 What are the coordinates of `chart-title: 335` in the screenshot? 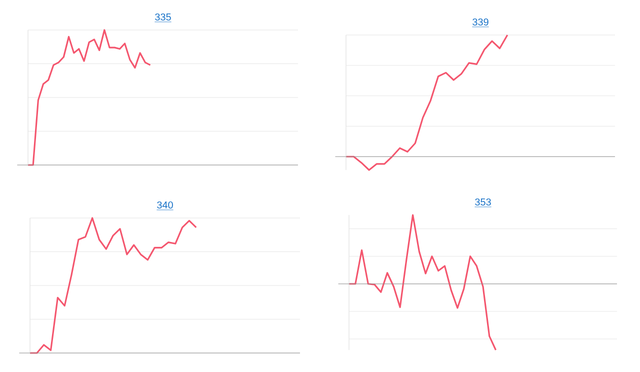 It's located at (163, 17).